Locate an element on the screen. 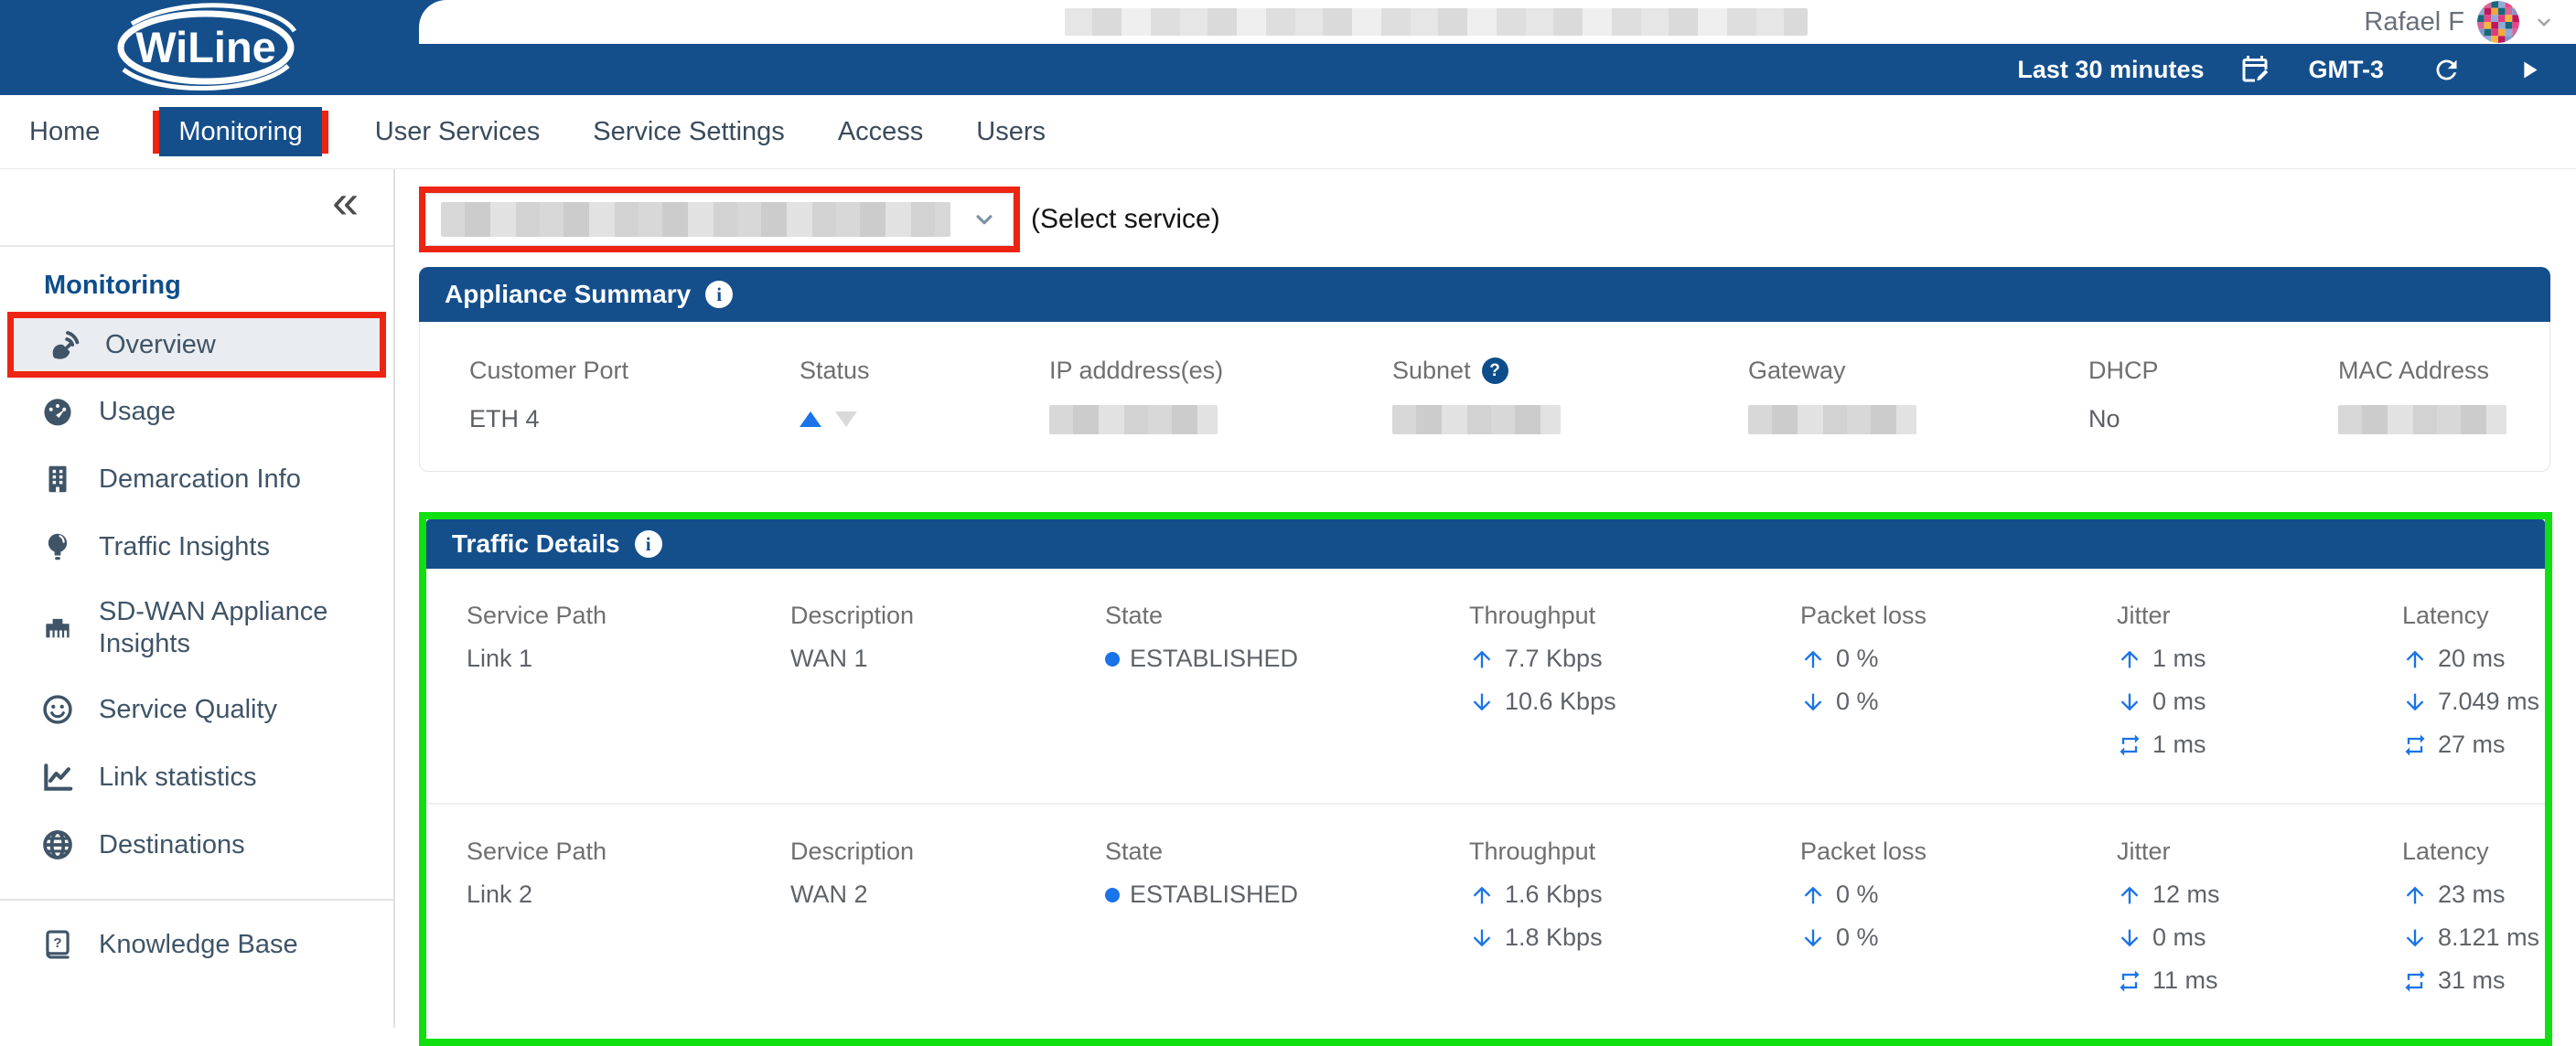  annotation-box-monitoring: Monitoring is located at coordinates (240, 131).